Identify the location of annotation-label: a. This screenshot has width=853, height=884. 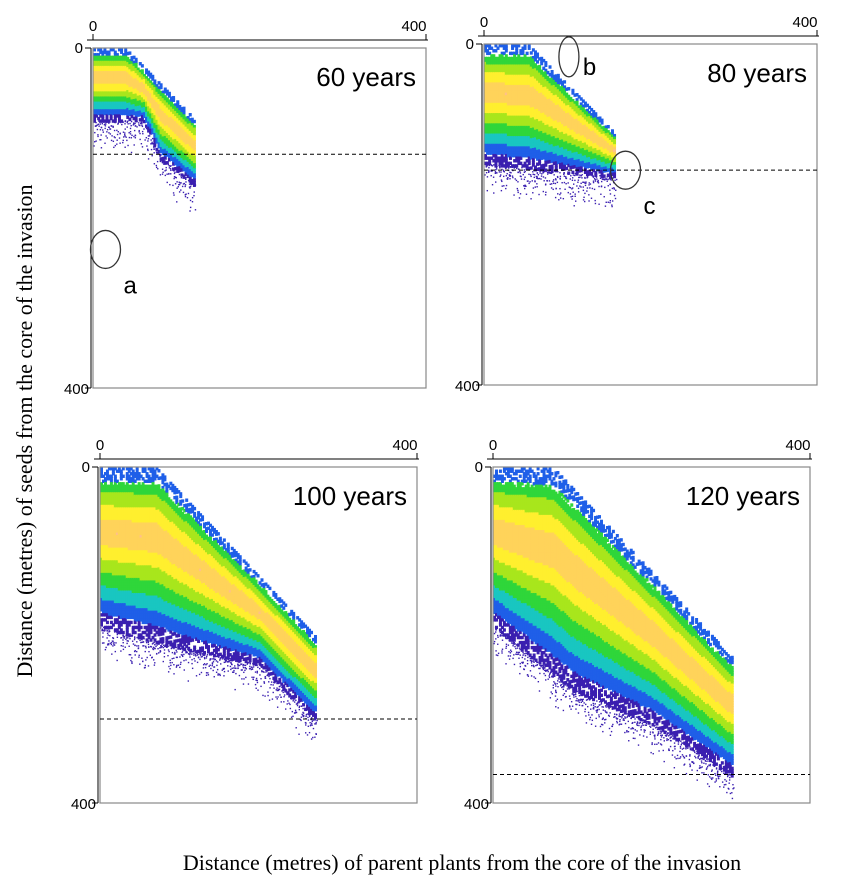
(130, 285).